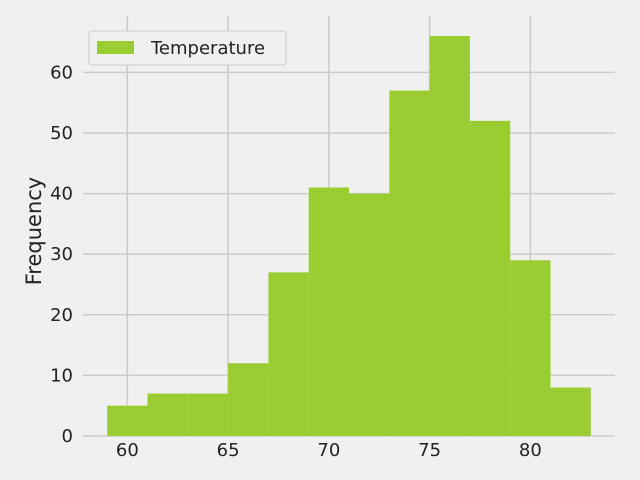  I want to click on y-tick-label: 60, so click(61, 72).